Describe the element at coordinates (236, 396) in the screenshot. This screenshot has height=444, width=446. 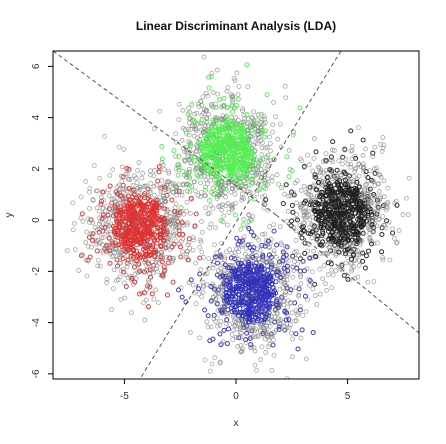
I see `x-tick-label: 0` at that location.